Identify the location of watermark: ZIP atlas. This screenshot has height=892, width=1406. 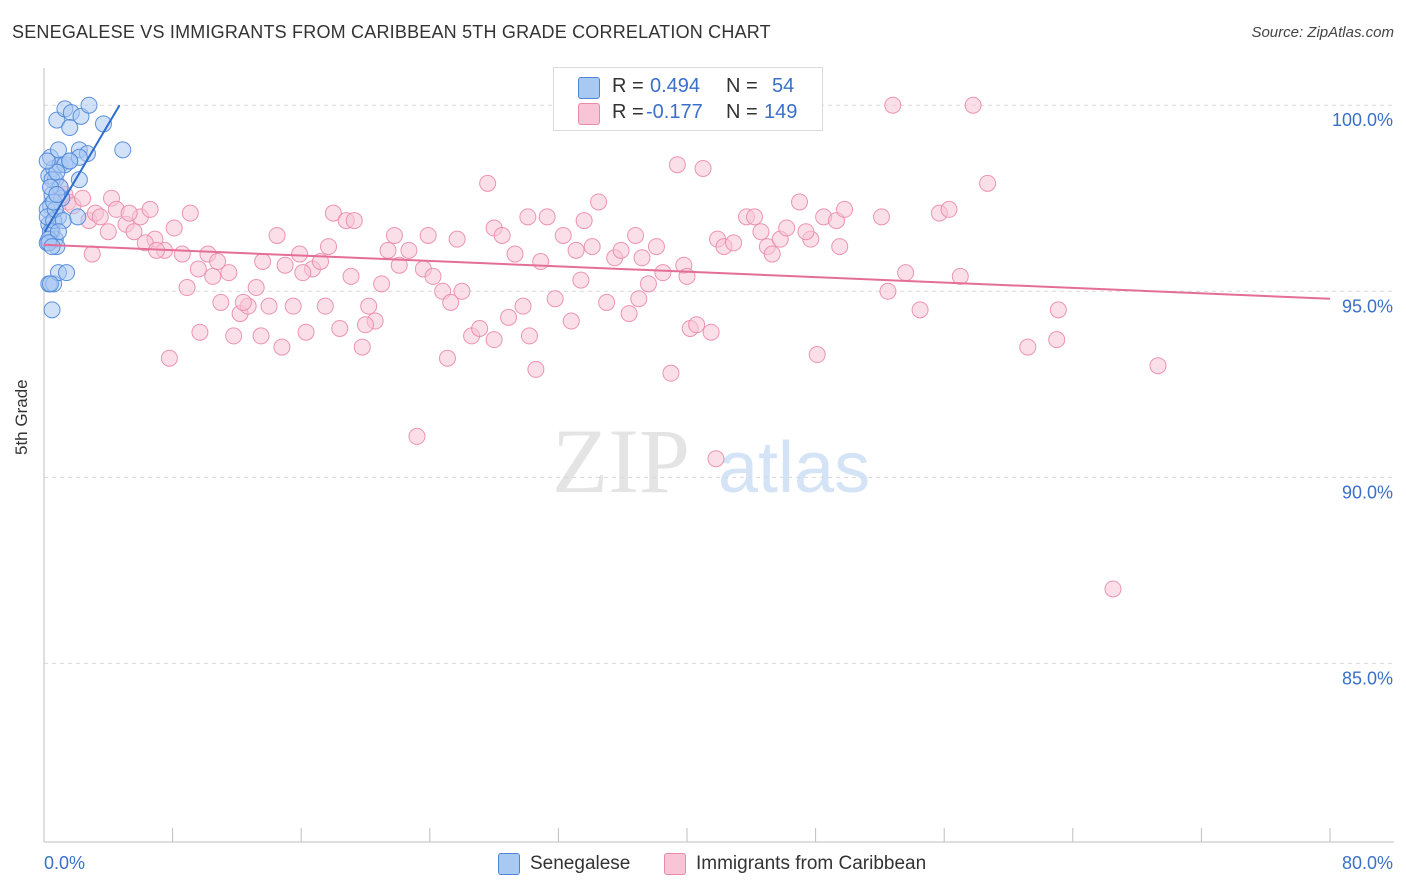
(711, 461).